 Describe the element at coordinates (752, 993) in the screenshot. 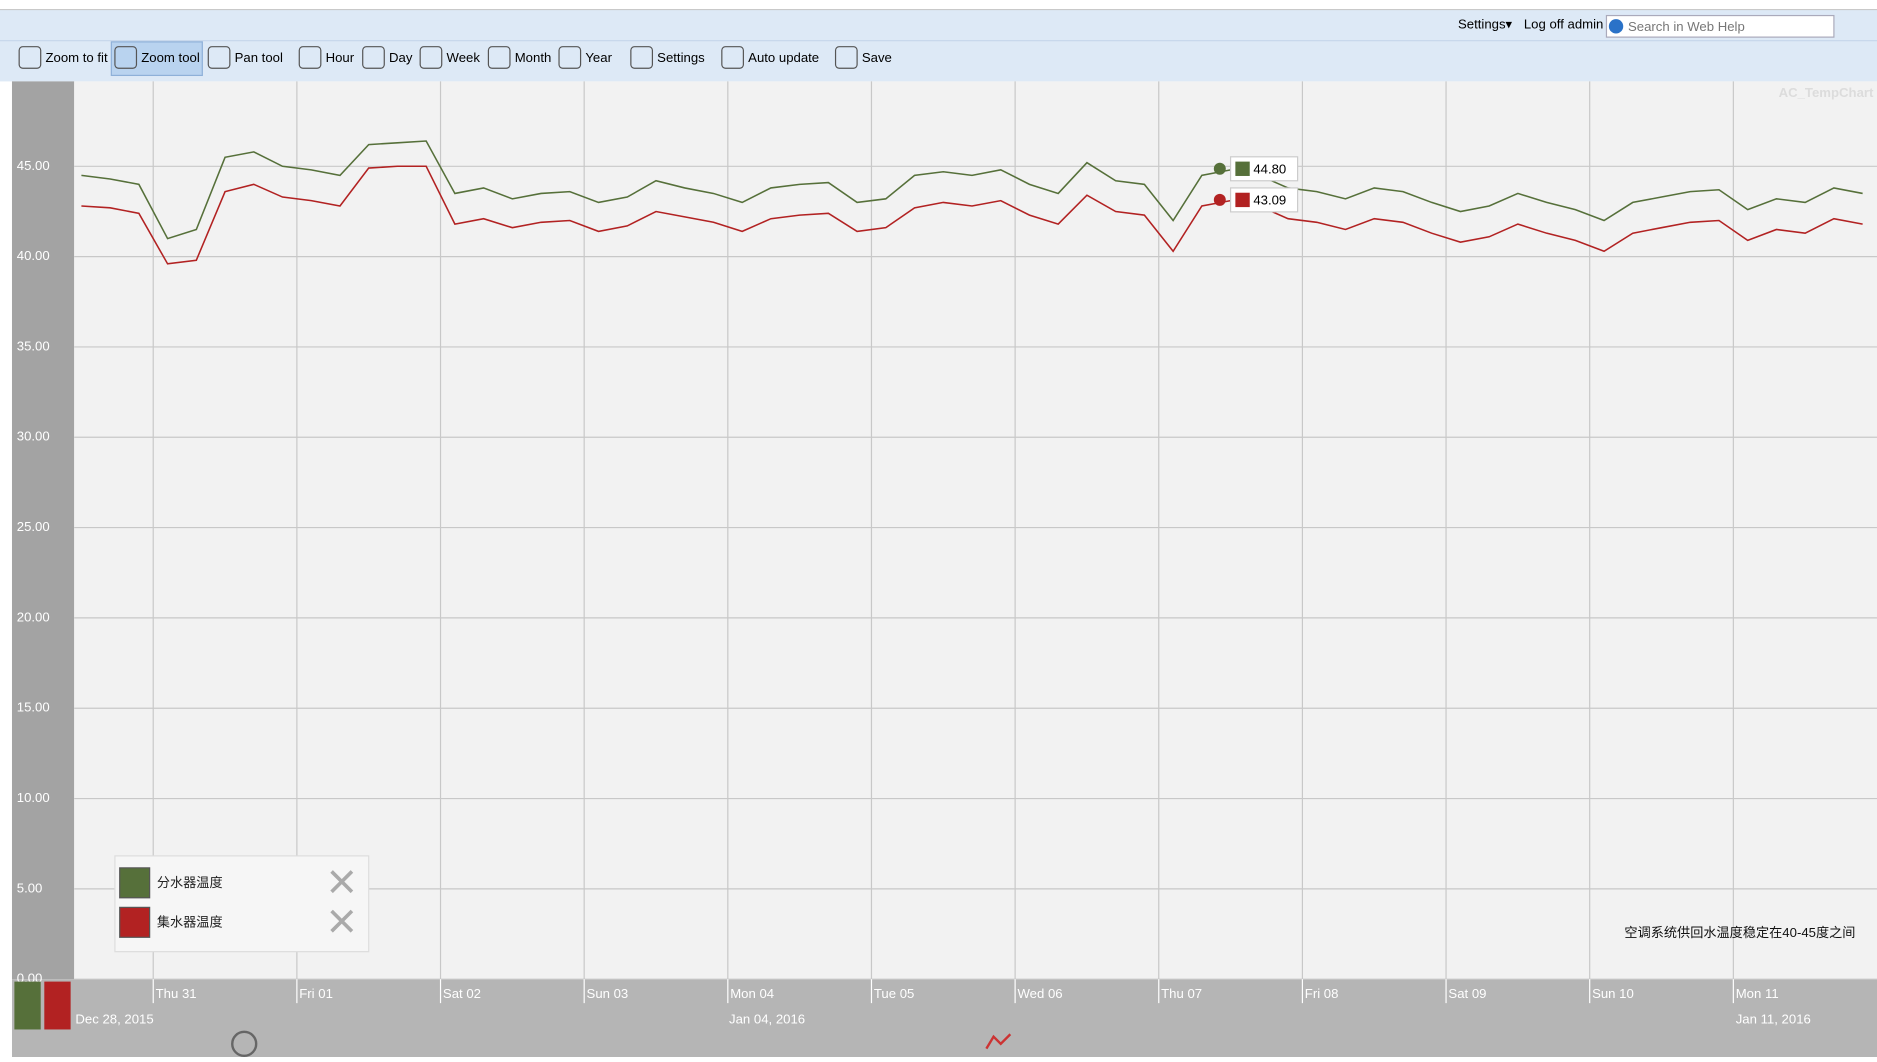

I see `x-tick-label: Mon 04` at that location.